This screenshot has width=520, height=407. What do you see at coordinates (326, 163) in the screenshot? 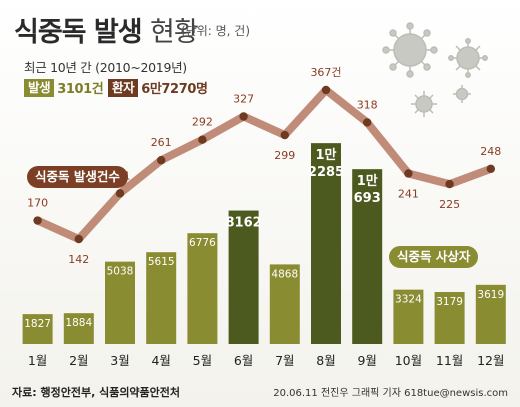
I see `bar-label-8: 1만 2285` at bounding box center [326, 163].